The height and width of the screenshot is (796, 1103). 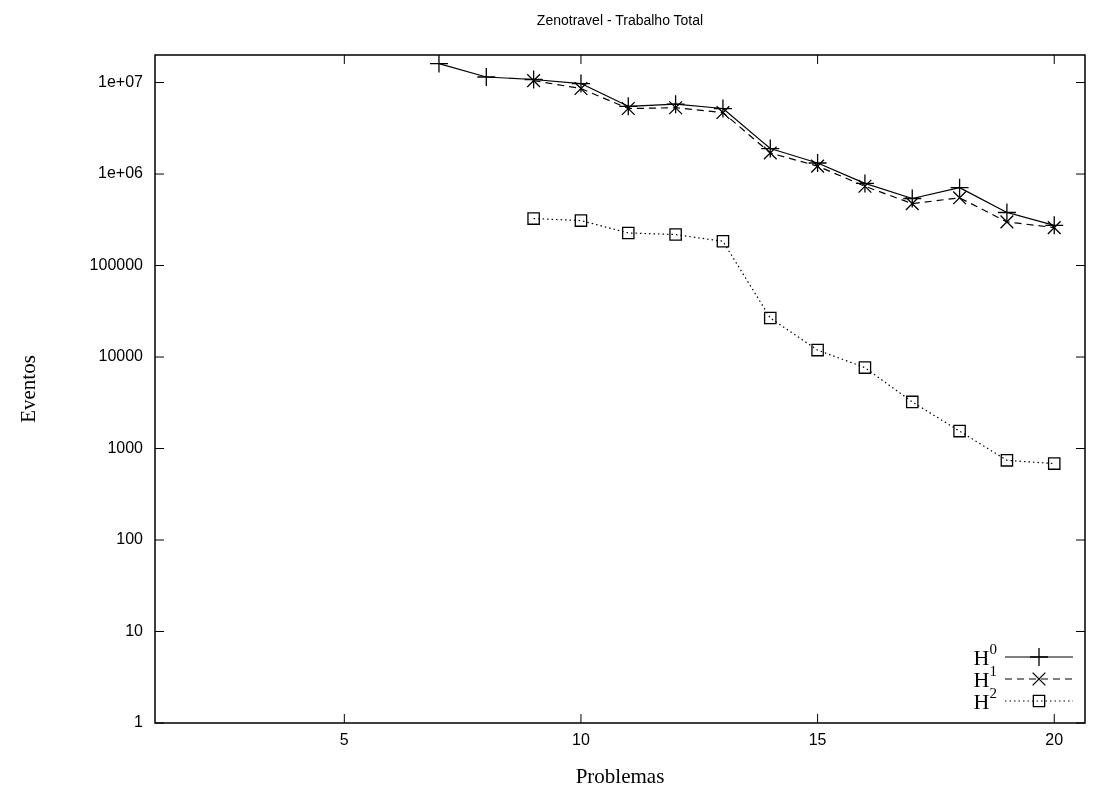 What do you see at coordinates (344, 740) in the screenshot?
I see `x-tick-label: 5` at bounding box center [344, 740].